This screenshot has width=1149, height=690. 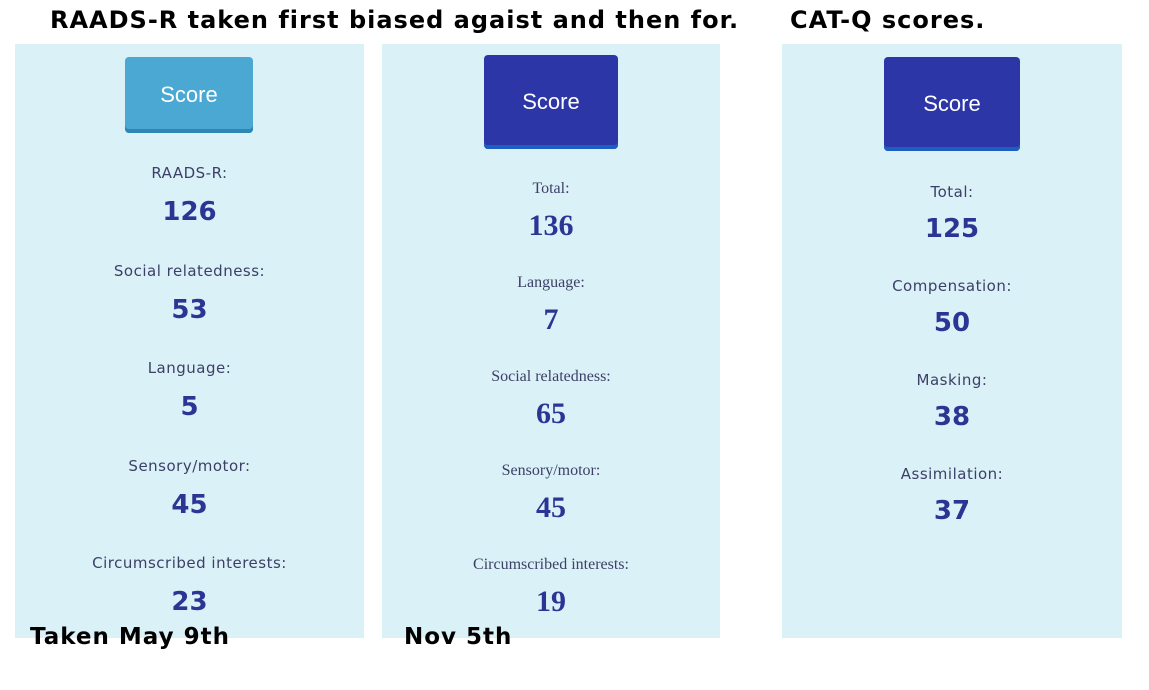 What do you see at coordinates (952, 286) in the screenshot?
I see `compensation-label: Compensation:` at bounding box center [952, 286].